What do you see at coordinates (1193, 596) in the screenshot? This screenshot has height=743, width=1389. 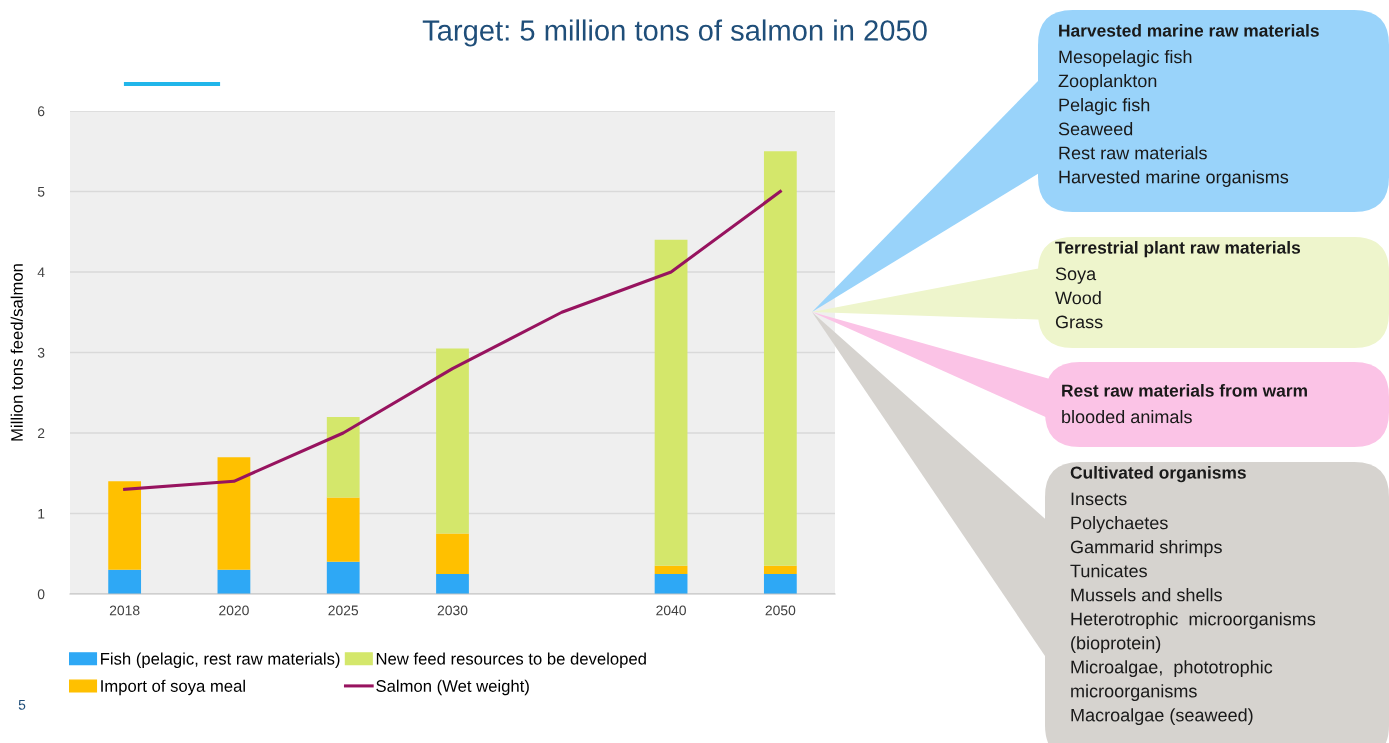 I see `text: Cultivated organisms Insects Polychaetes Gammarid shrimps Tunicates Mussels and shells Heterotrophic microorganisms (bioprotein) Microalgae, phototrophic microorganisms Macroalgae (seaweed)` at bounding box center [1193, 596].